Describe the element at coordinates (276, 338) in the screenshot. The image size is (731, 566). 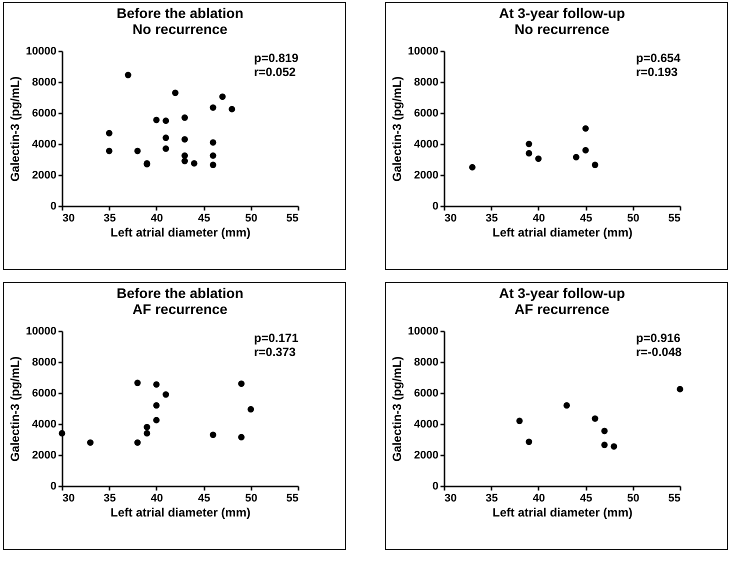
I see `annotation: p=0.171` at that location.